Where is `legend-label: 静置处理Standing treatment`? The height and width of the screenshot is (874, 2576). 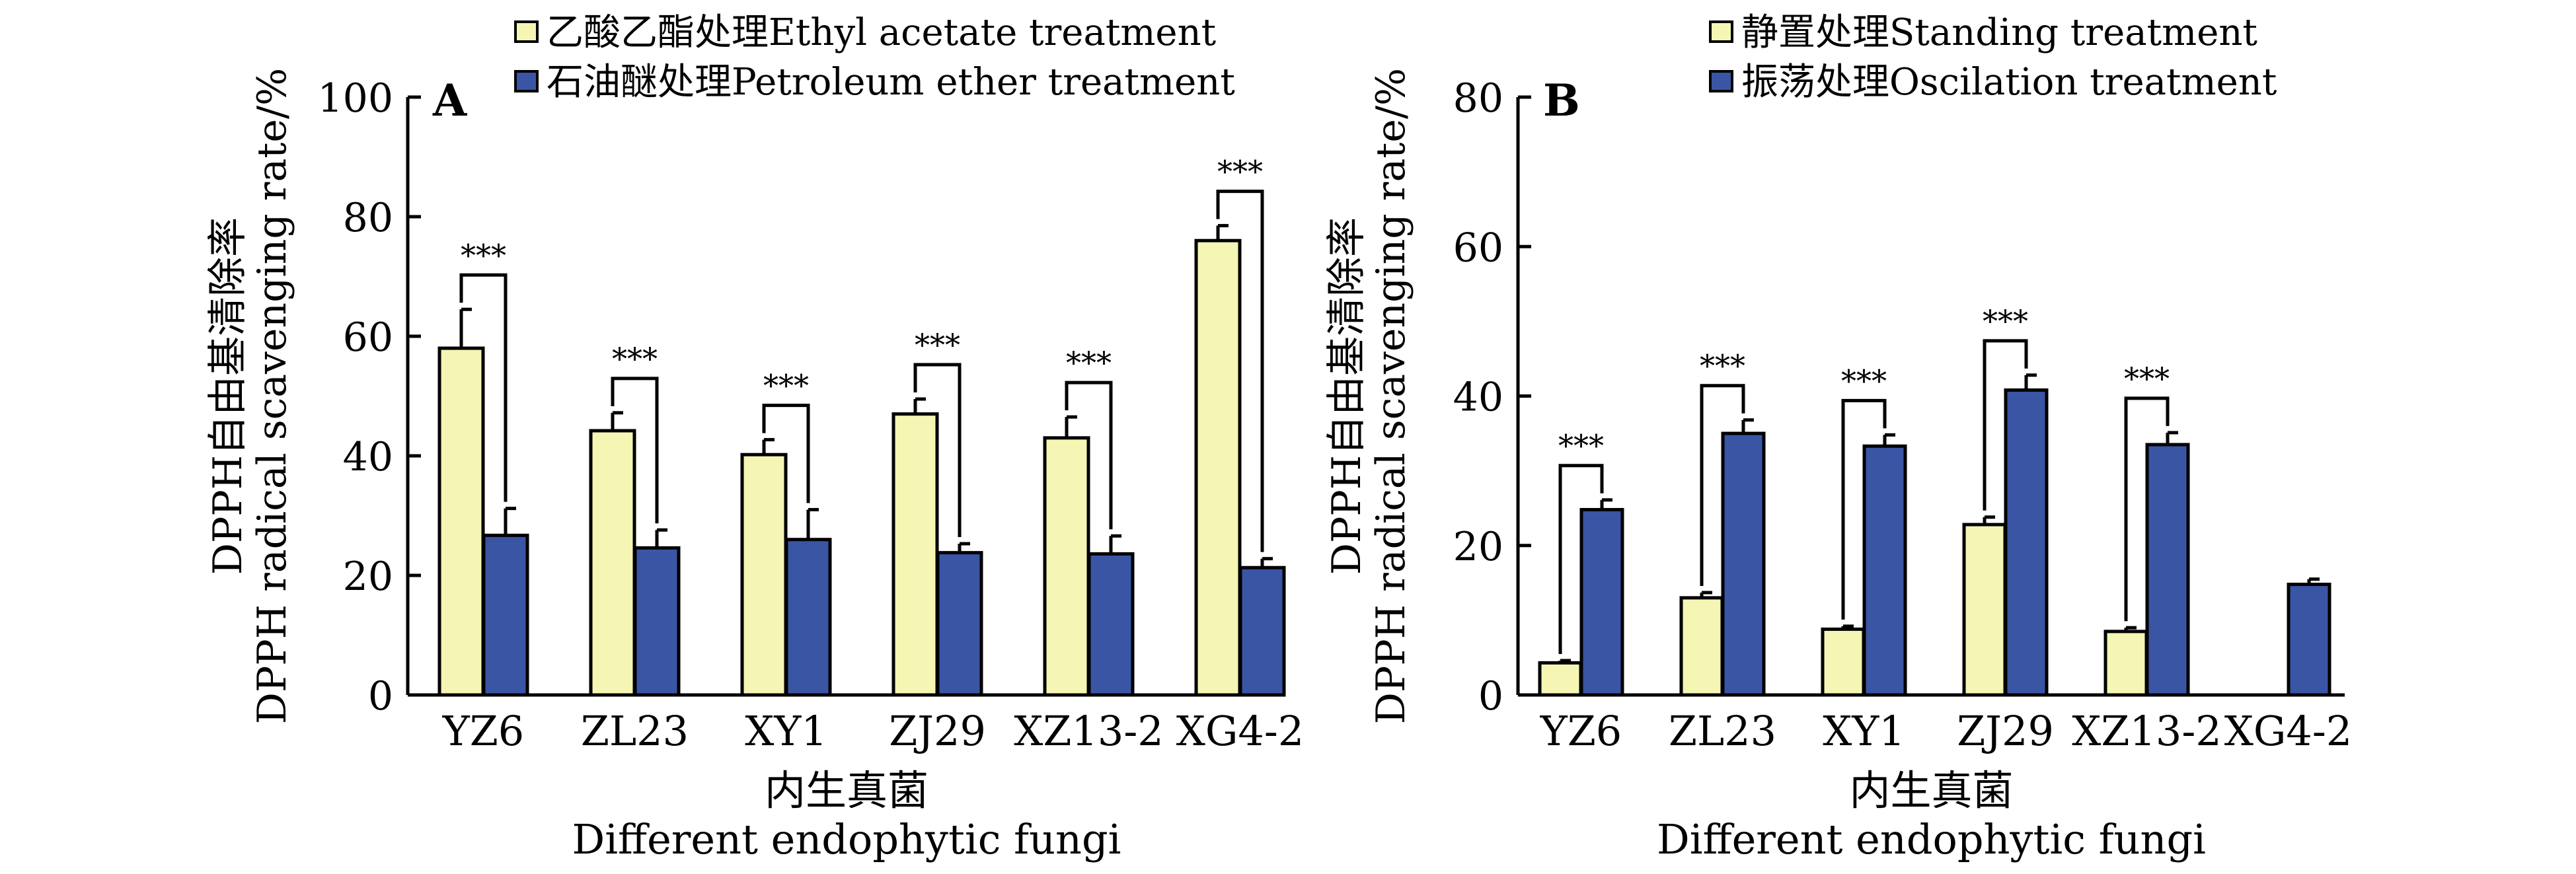 legend-label: 静置处理Standing treatment is located at coordinates (1999, 32).